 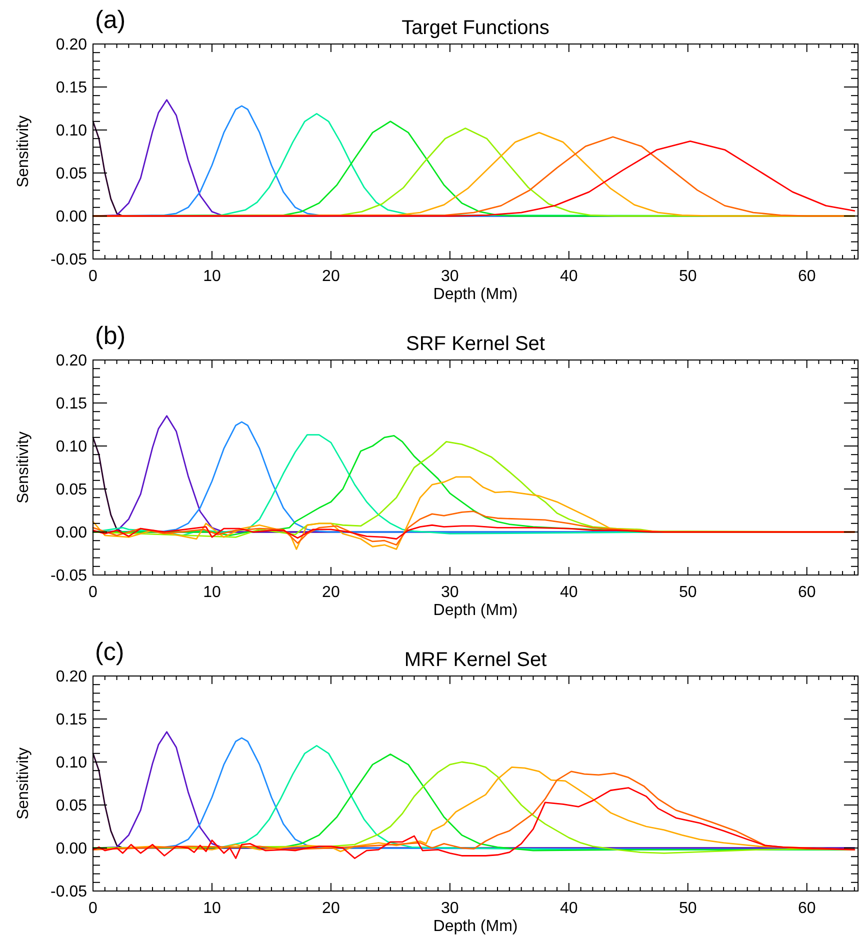 What do you see at coordinates (476, 28) in the screenshot?
I see `chart-title: Target Functions` at bounding box center [476, 28].